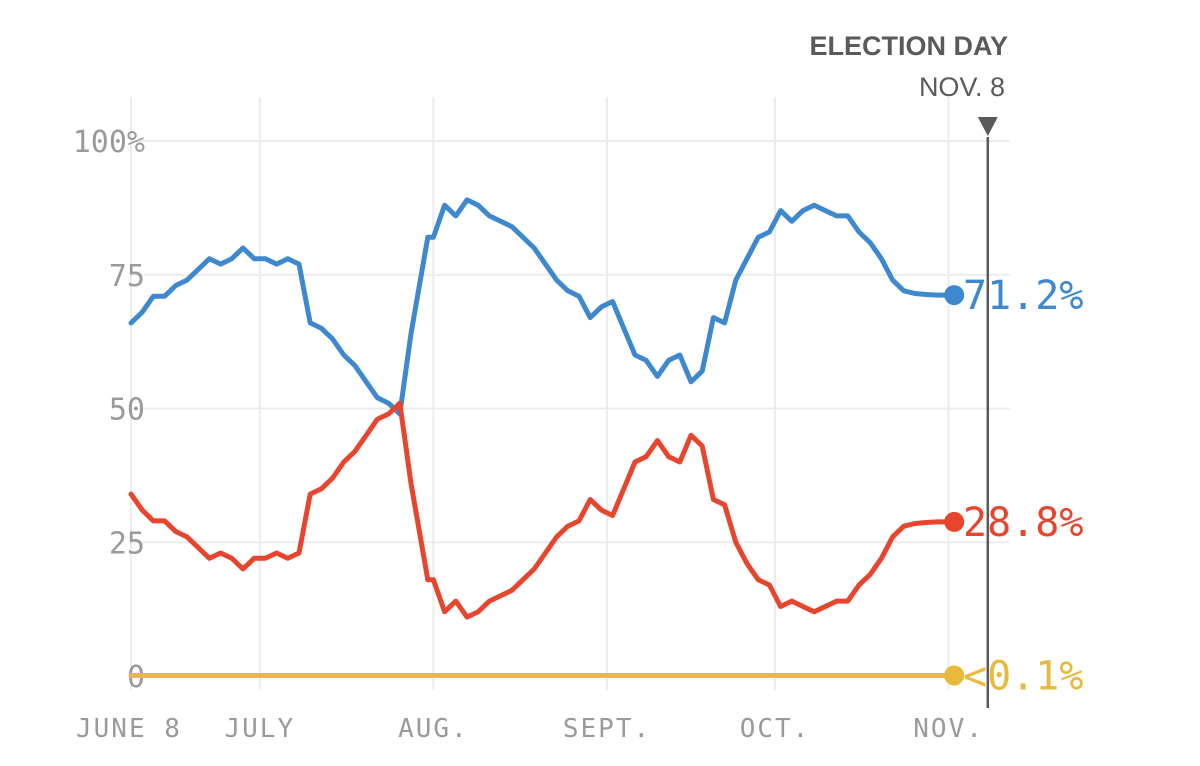 This screenshot has height=766, width=1200. Describe the element at coordinates (607, 729) in the screenshot. I see `x-tick-label: SEPT.` at that location.